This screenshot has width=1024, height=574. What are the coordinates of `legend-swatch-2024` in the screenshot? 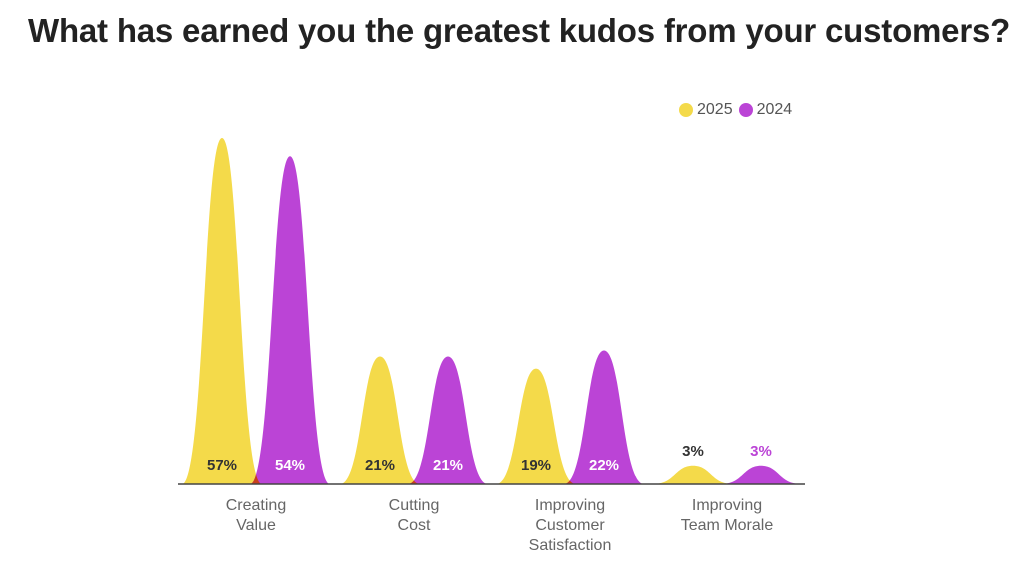 It's located at (745, 110).